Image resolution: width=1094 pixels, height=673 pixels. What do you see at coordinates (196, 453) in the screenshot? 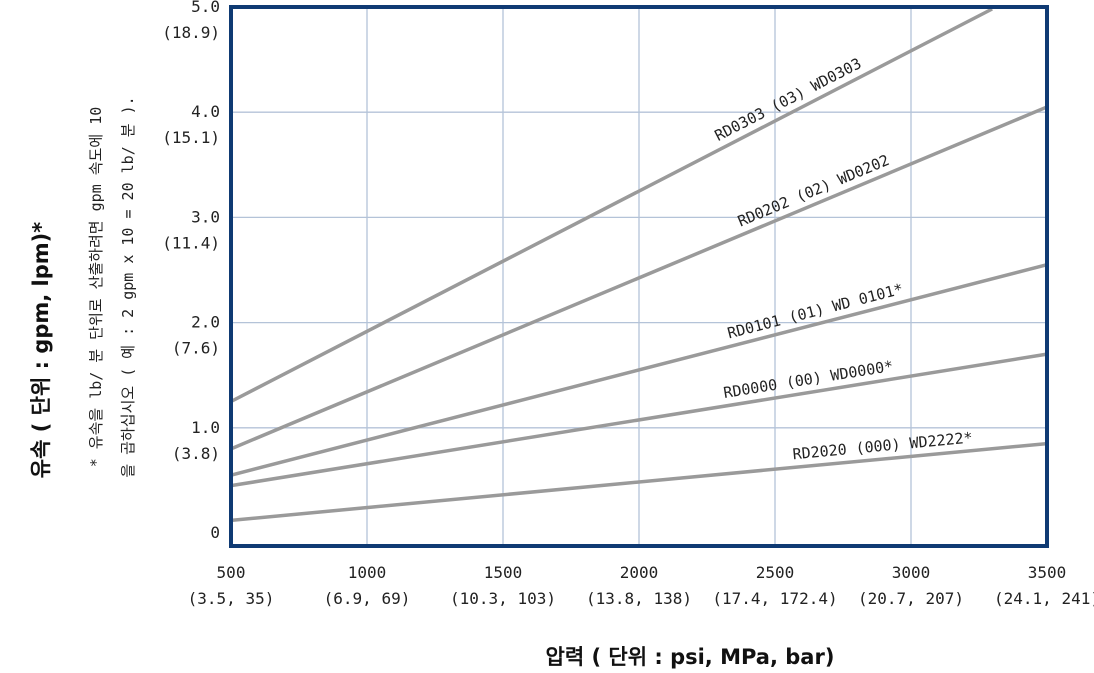
I see `y-tick-sublabel: (3.8)` at bounding box center [196, 453].